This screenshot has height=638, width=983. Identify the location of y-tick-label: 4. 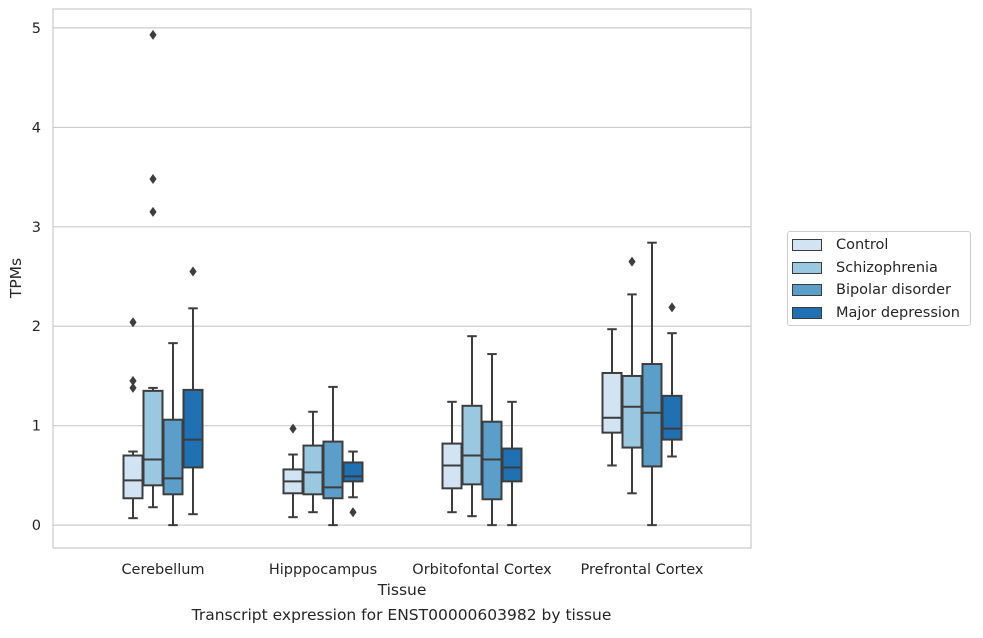
(36, 128).